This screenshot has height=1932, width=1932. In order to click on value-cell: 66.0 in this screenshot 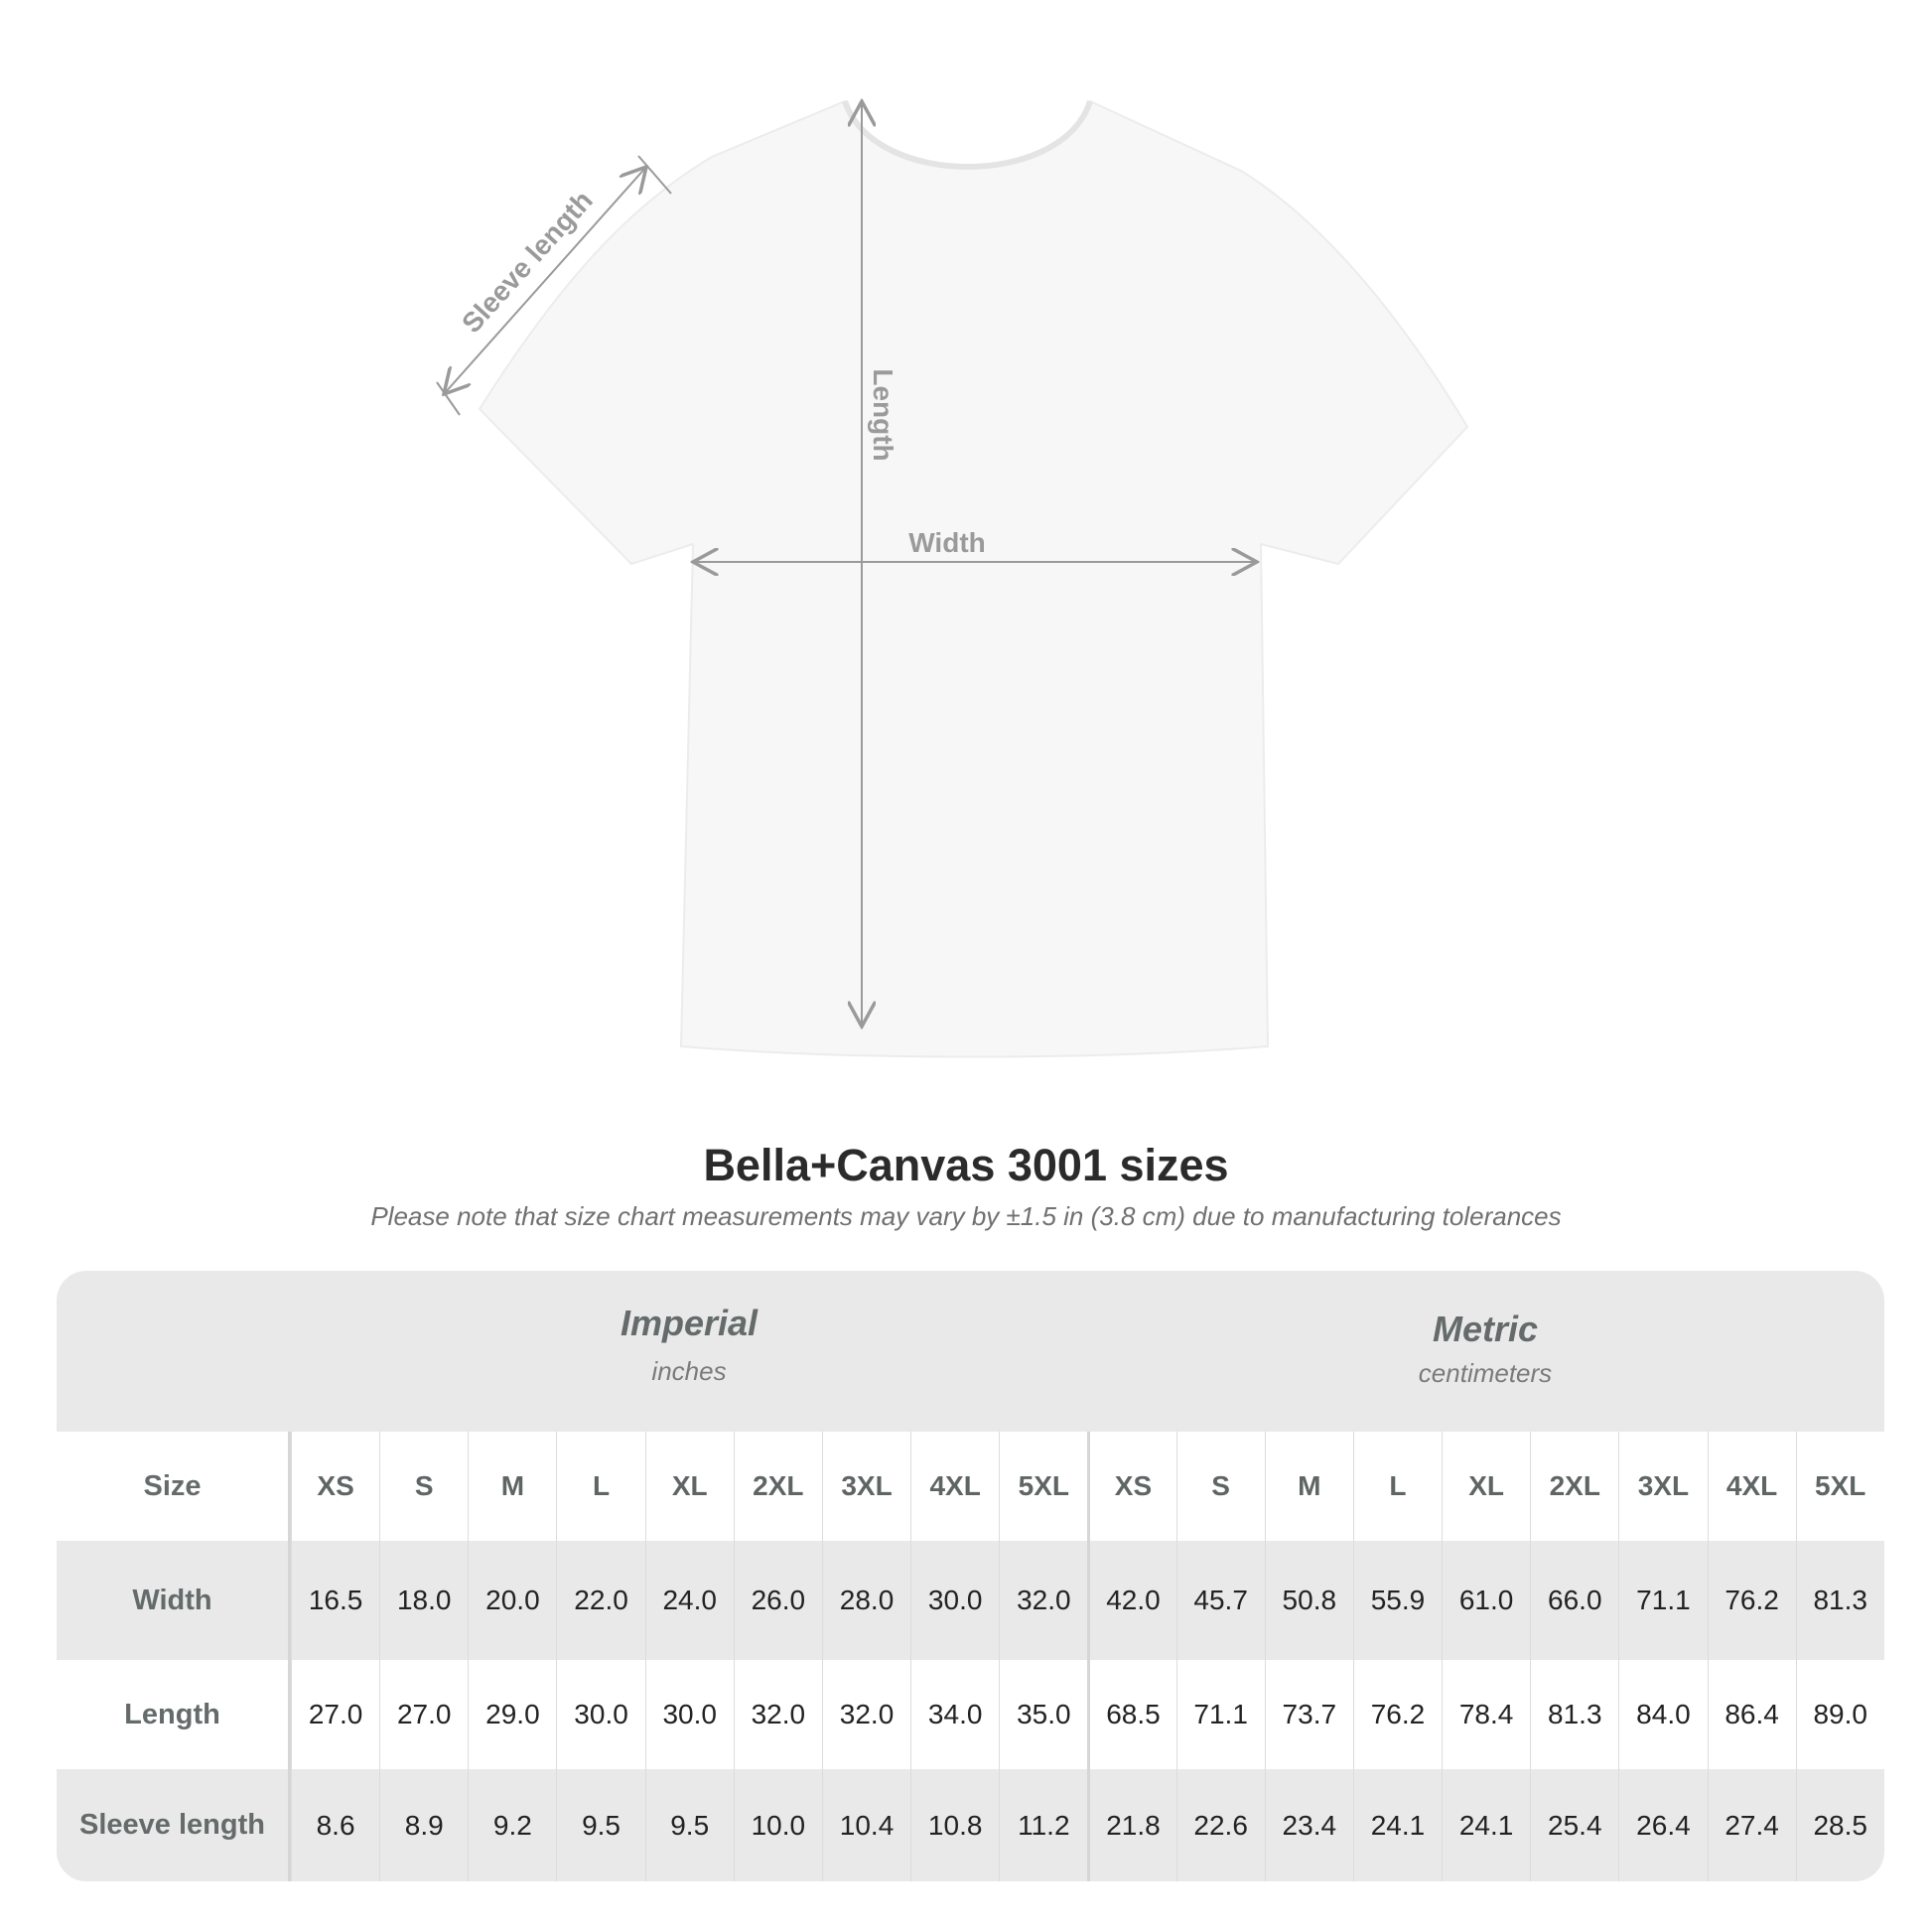, I will do `click(1574, 1600)`.